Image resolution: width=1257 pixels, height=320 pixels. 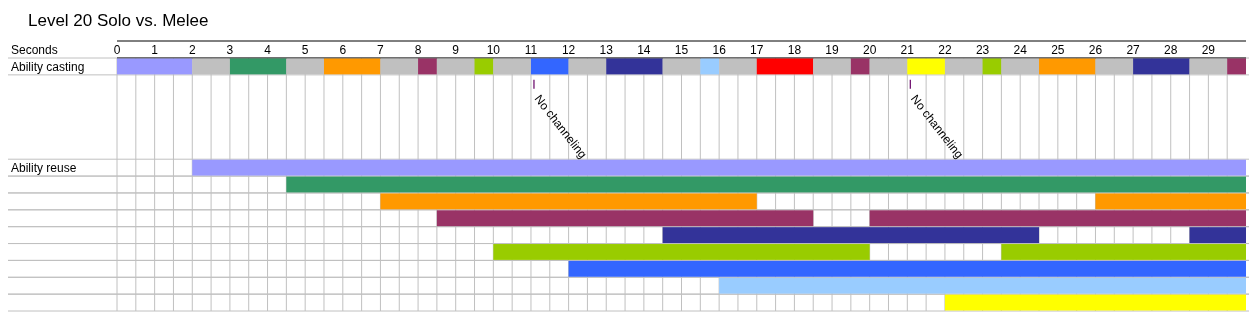 What do you see at coordinates (945, 50) in the screenshot?
I see `x-tick-label: 22` at bounding box center [945, 50].